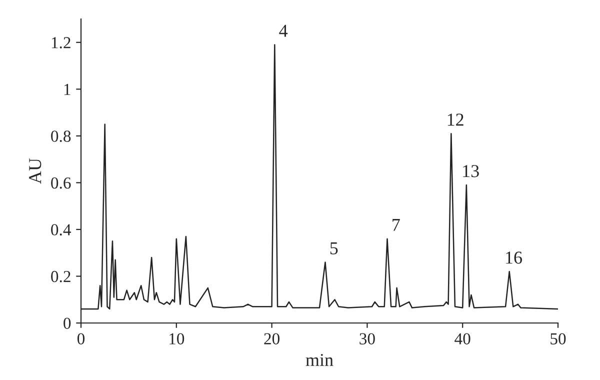  Describe the element at coordinates (320, 360) in the screenshot. I see `x-axis-title: min` at that location.